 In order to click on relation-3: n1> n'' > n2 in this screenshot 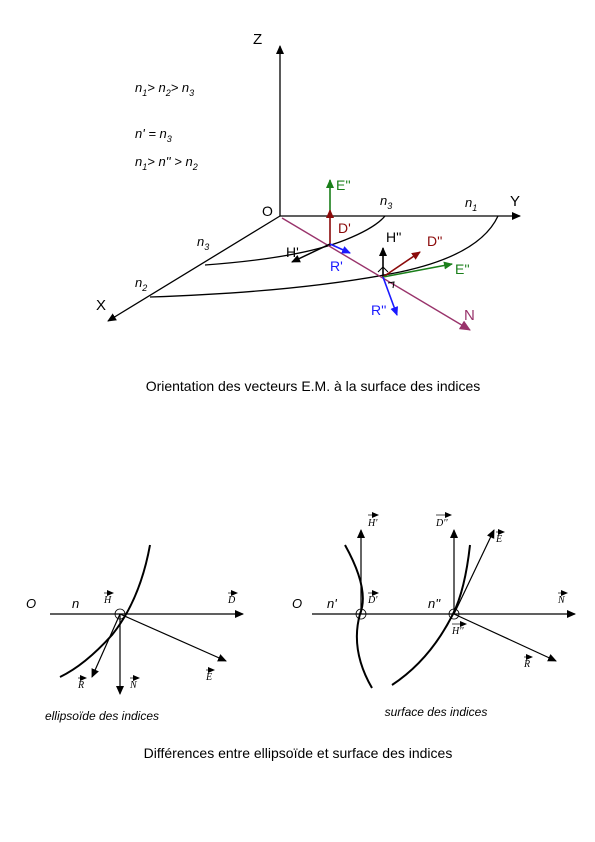, I will do `click(166, 163)`.